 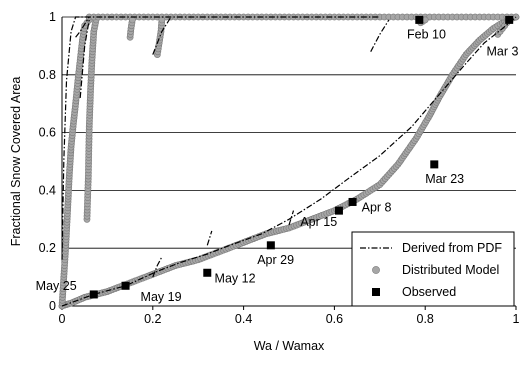 I want to click on x-tick-label: 0, so click(x=62, y=319).